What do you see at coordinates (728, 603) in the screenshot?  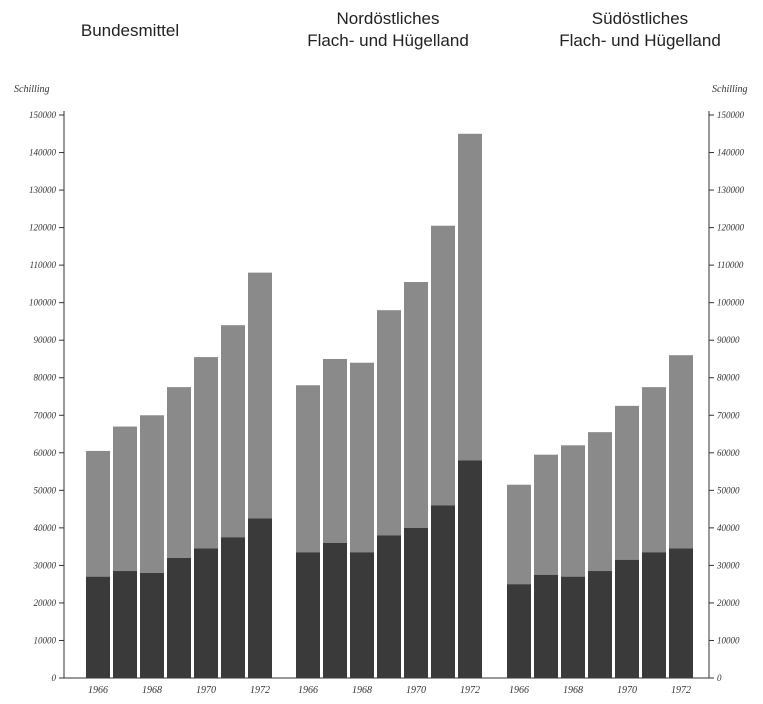 I see `right-y-tick-label: 20000` at bounding box center [728, 603].